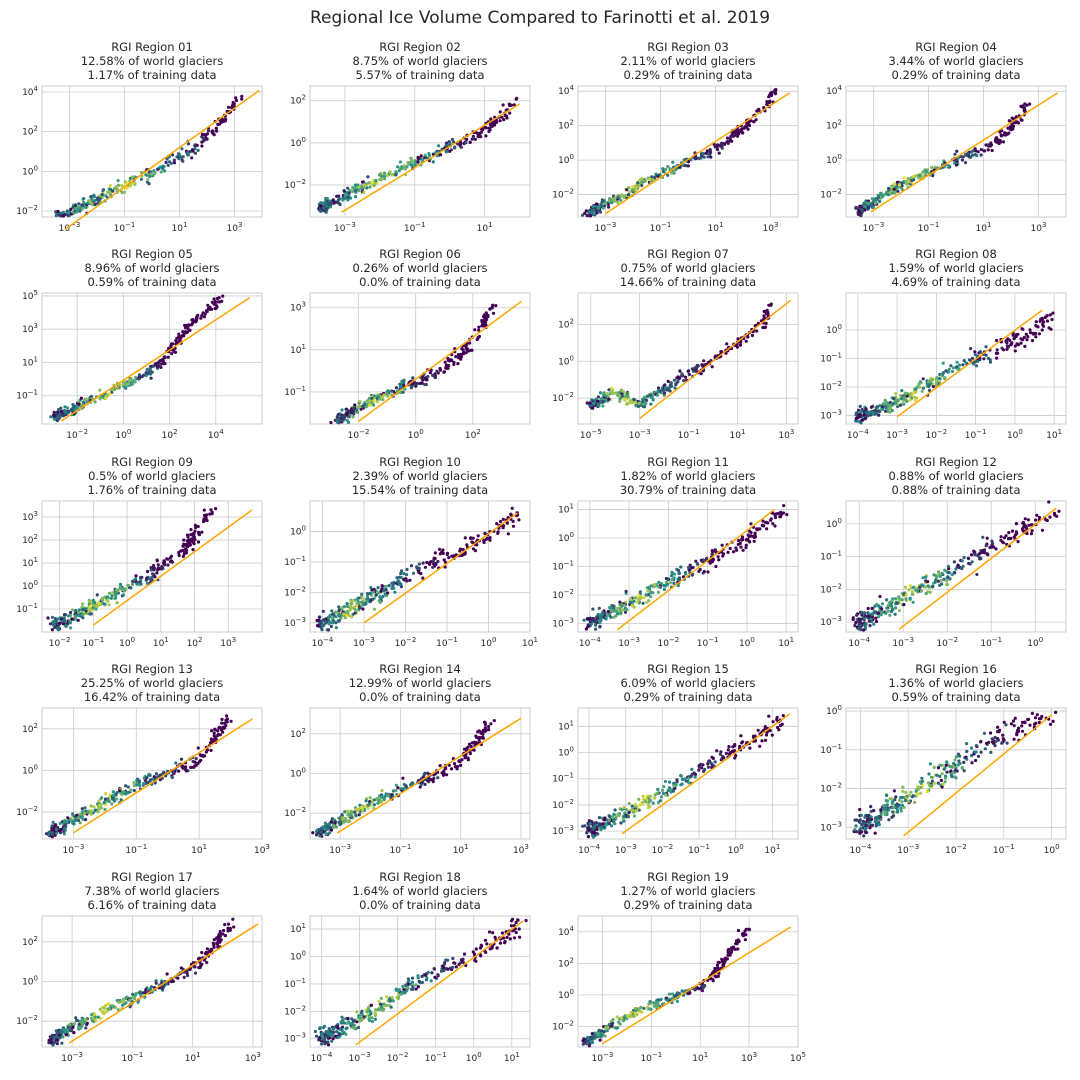 The width and height of the screenshot is (1080, 1080). Describe the element at coordinates (589, 849) in the screenshot. I see `tick-label: 10⁻⁴` at that location.